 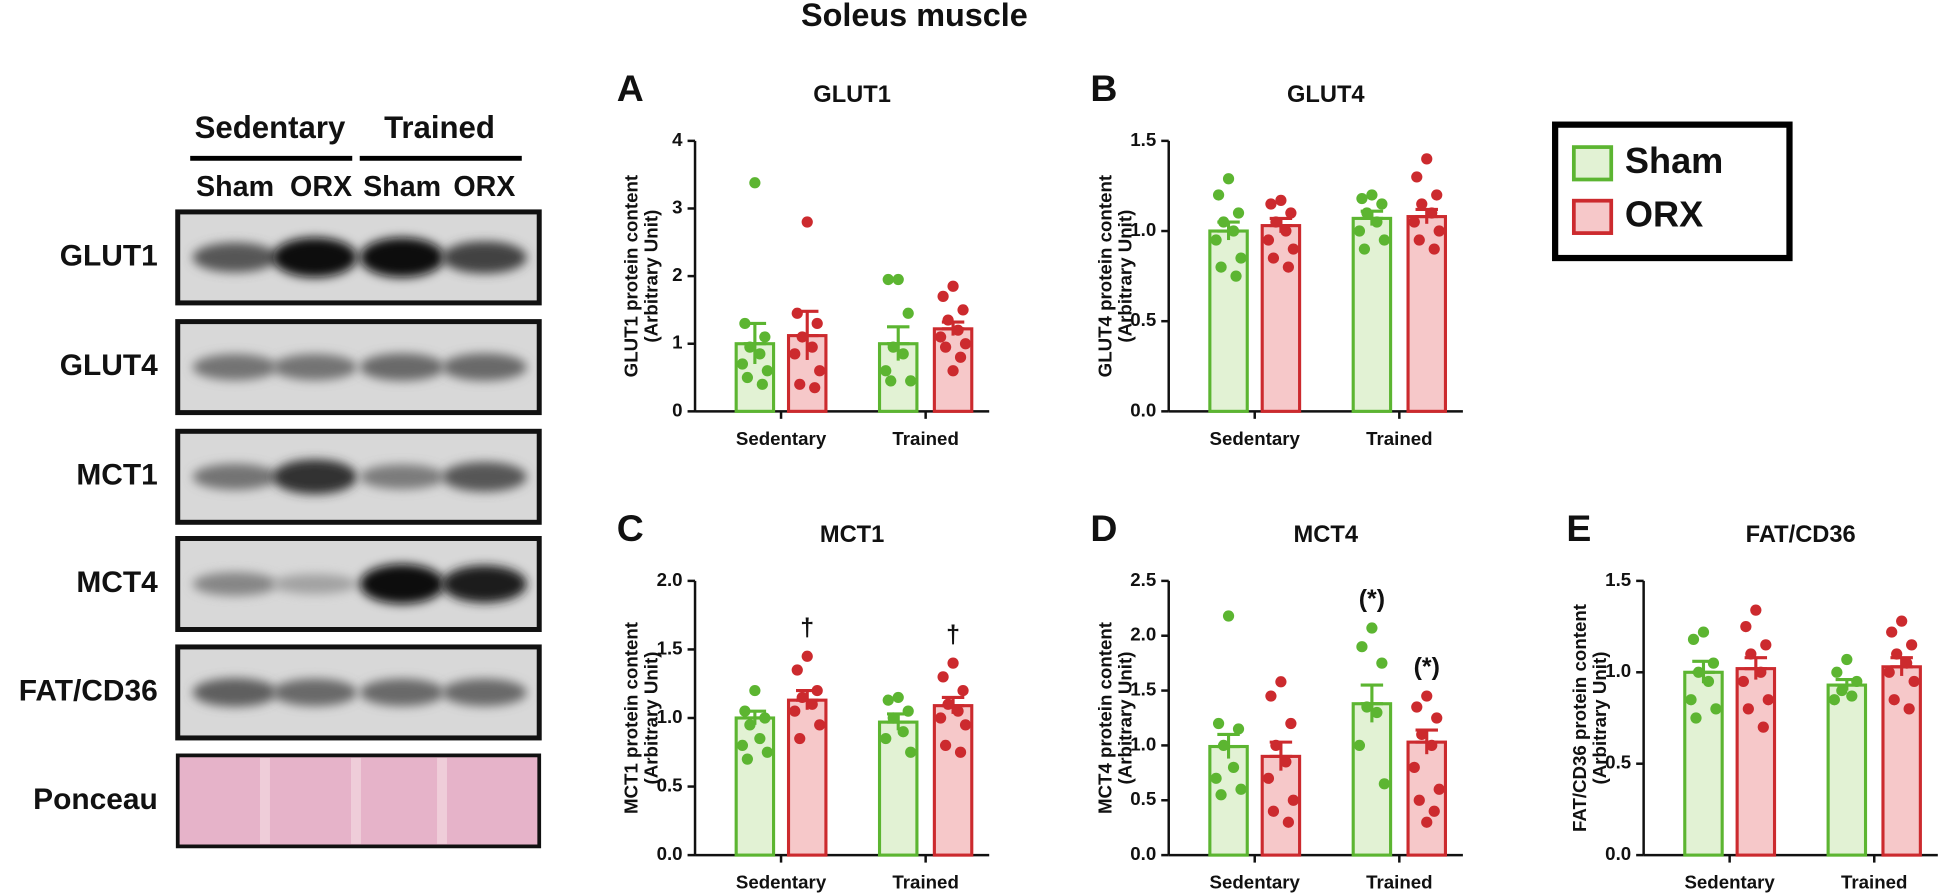 What do you see at coordinates (630, 88) in the screenshot?
I see `panel-letter: A` at bounding box center [630, 88].